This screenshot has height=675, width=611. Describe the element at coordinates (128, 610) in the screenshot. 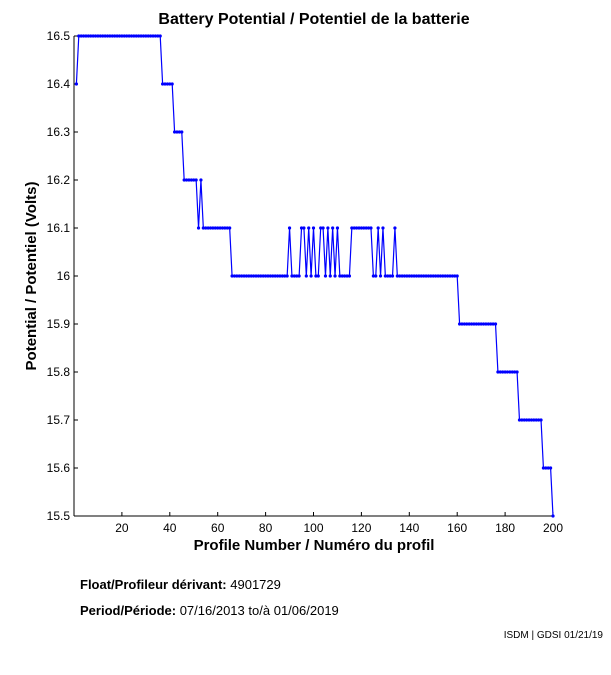

I see `period-label: Period/Période:` at that location.